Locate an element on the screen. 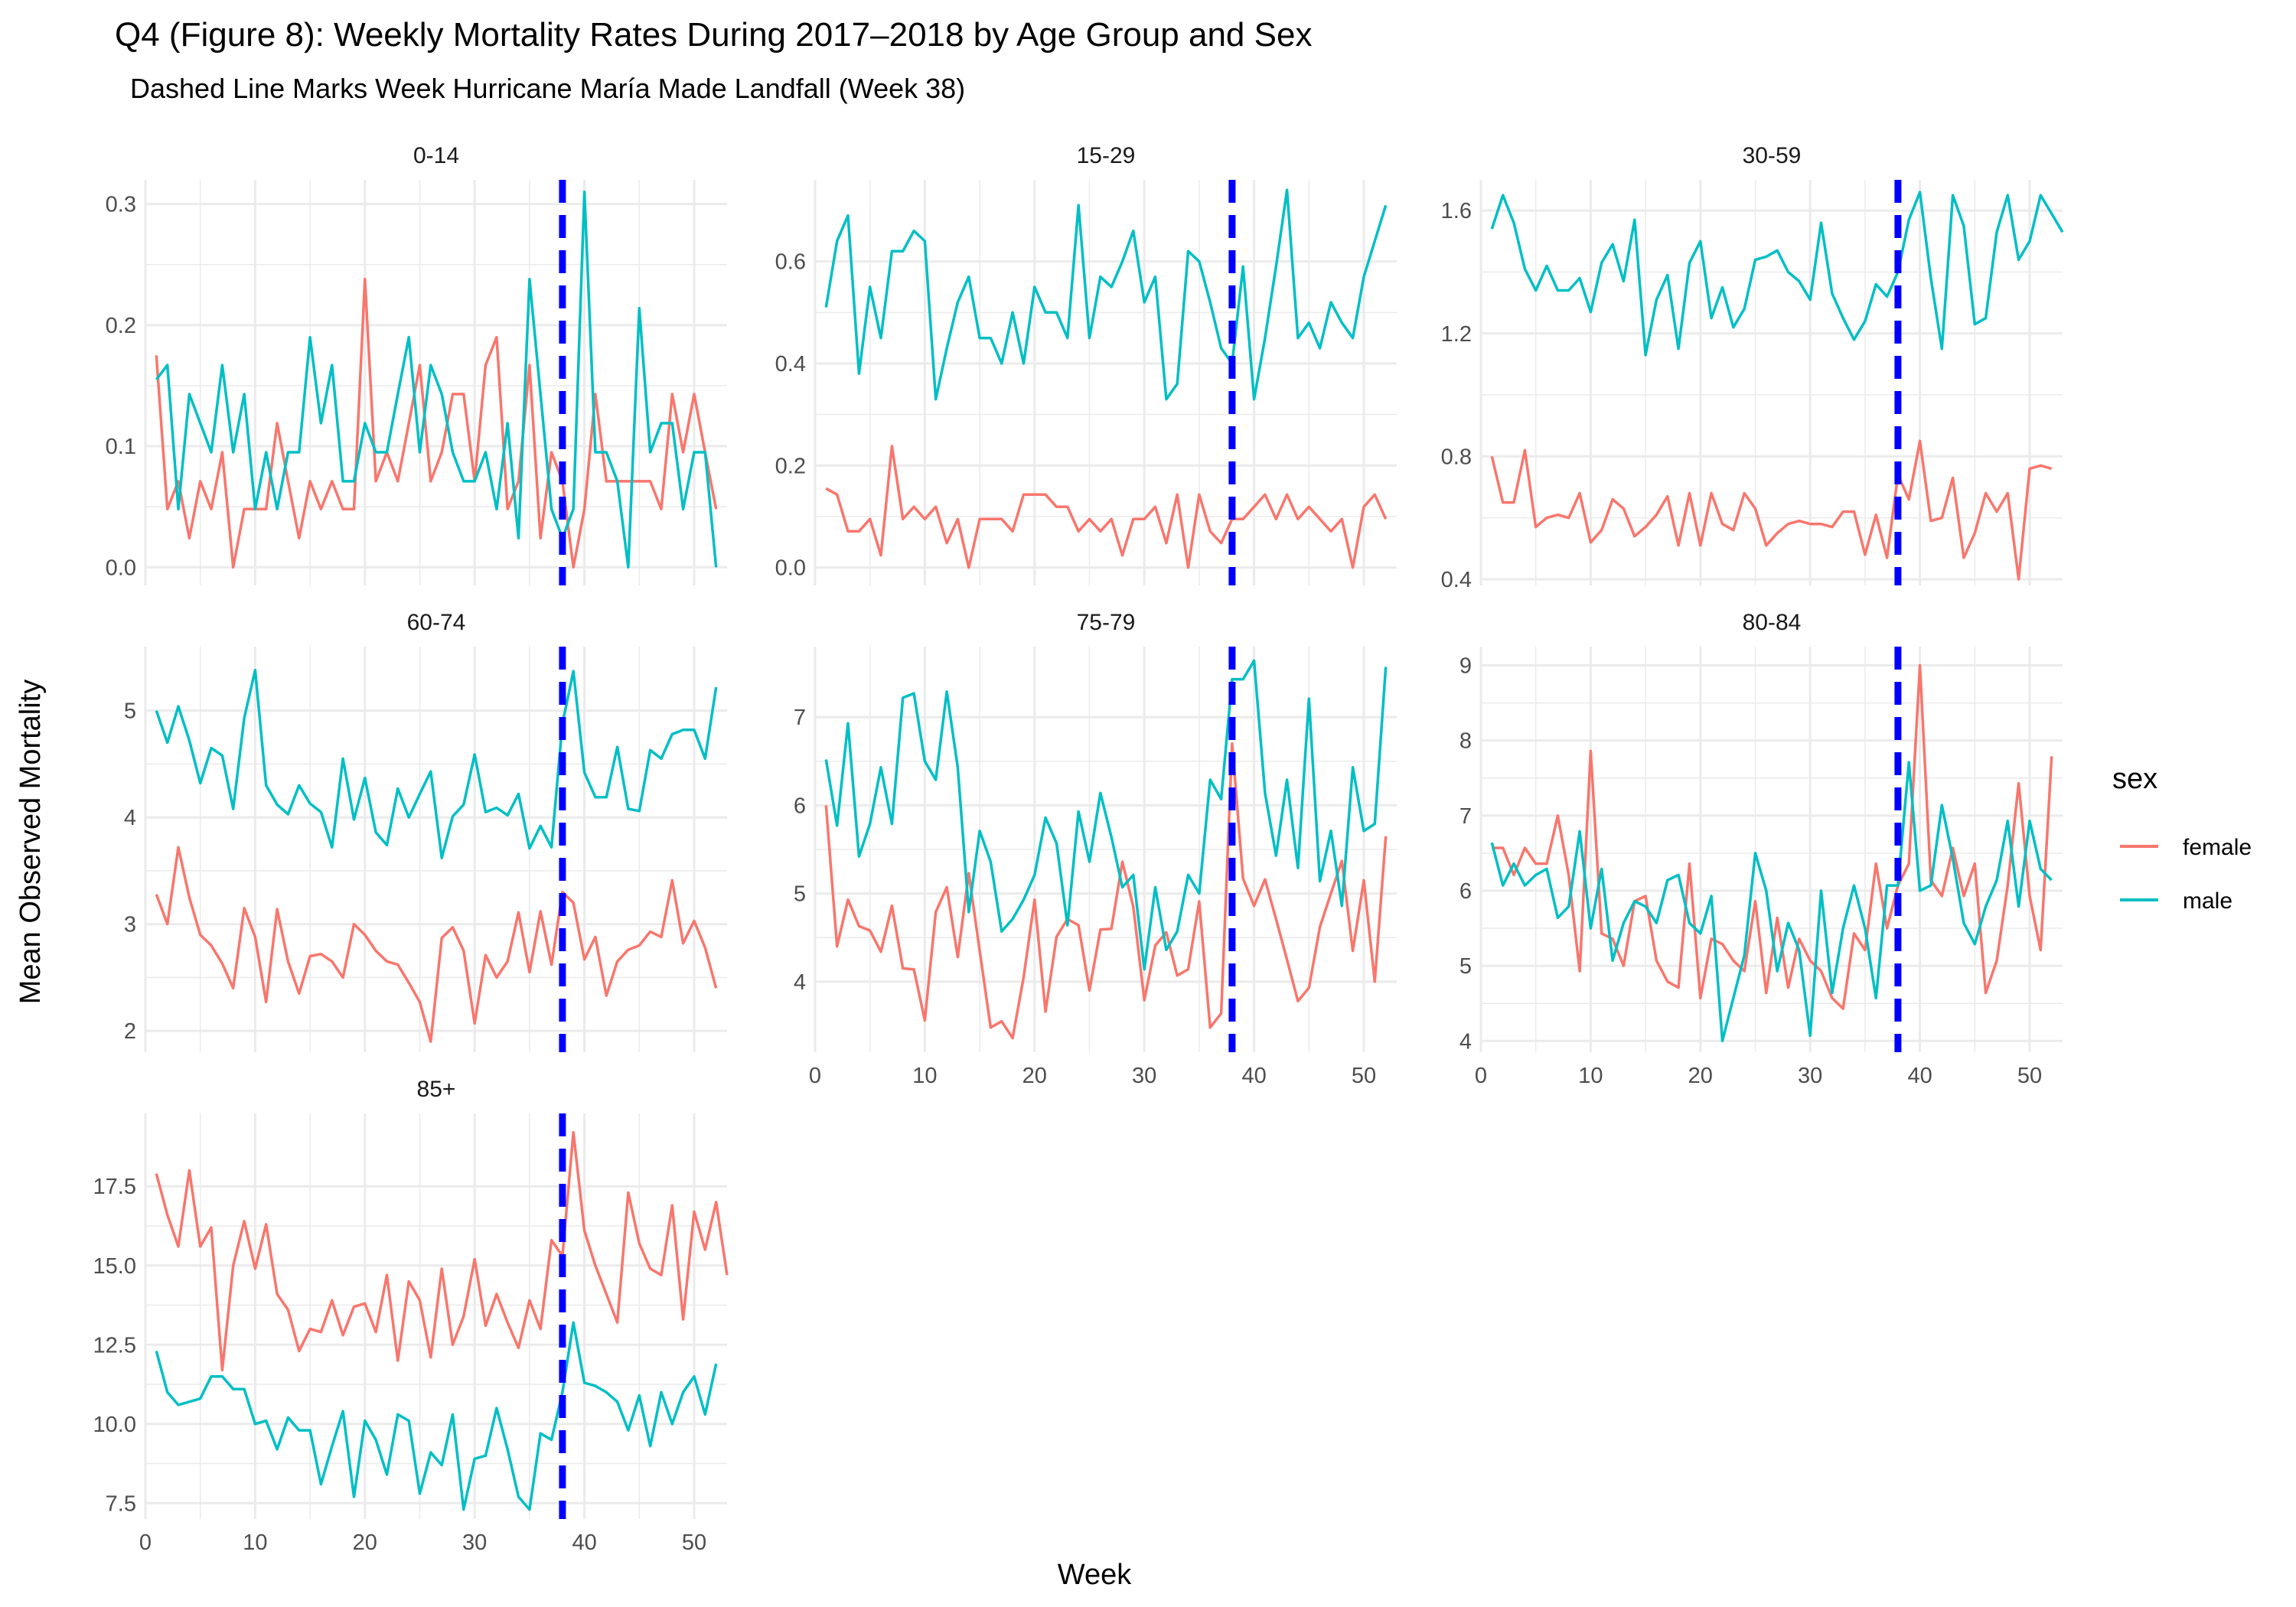 This screenshot has height=1607, width=2296. y-tick-label: 1.2 is located at coordinates (1456, 334).